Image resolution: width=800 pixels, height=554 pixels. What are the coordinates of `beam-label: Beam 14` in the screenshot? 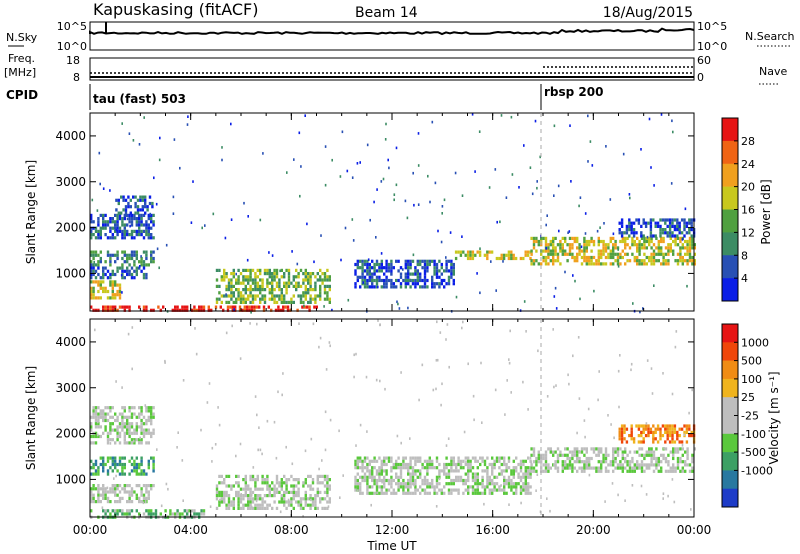 It's located at (386, 13).